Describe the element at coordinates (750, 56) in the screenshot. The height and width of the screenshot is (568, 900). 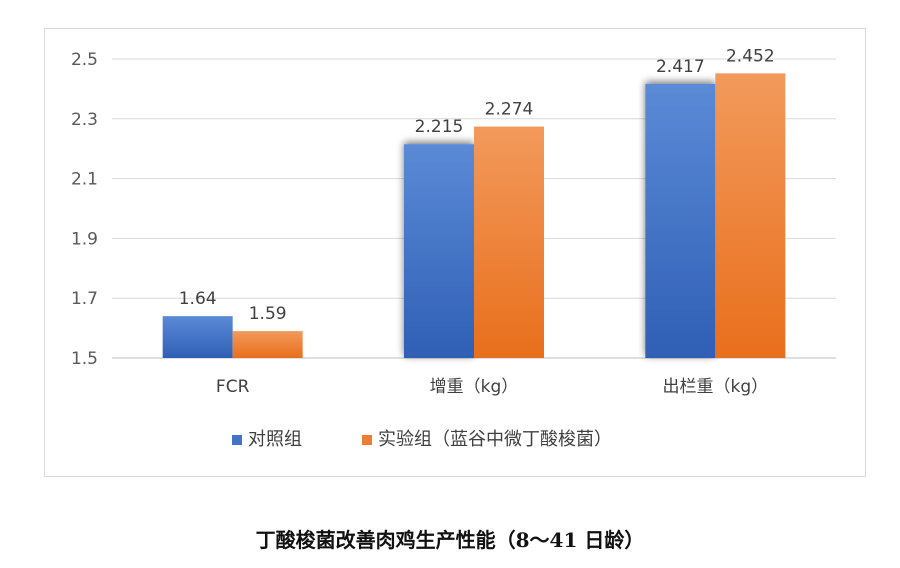
I see `data-label: 2.452` at that location.